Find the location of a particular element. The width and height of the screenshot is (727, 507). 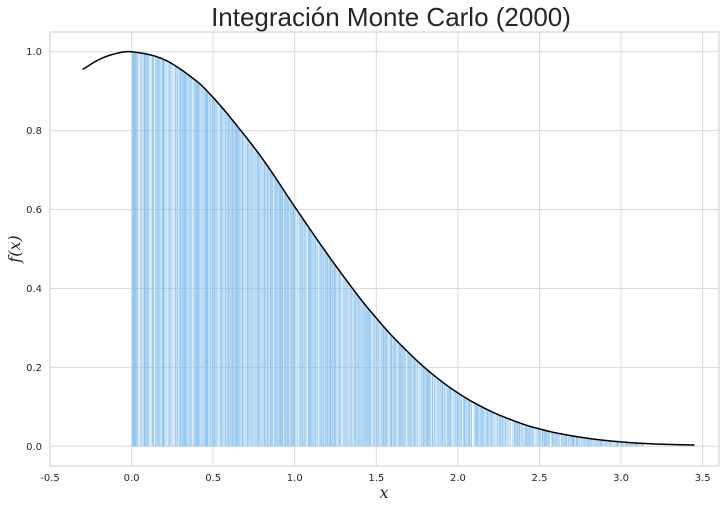

x-tick-label: -0.5 is located at coordinates (50, 478).